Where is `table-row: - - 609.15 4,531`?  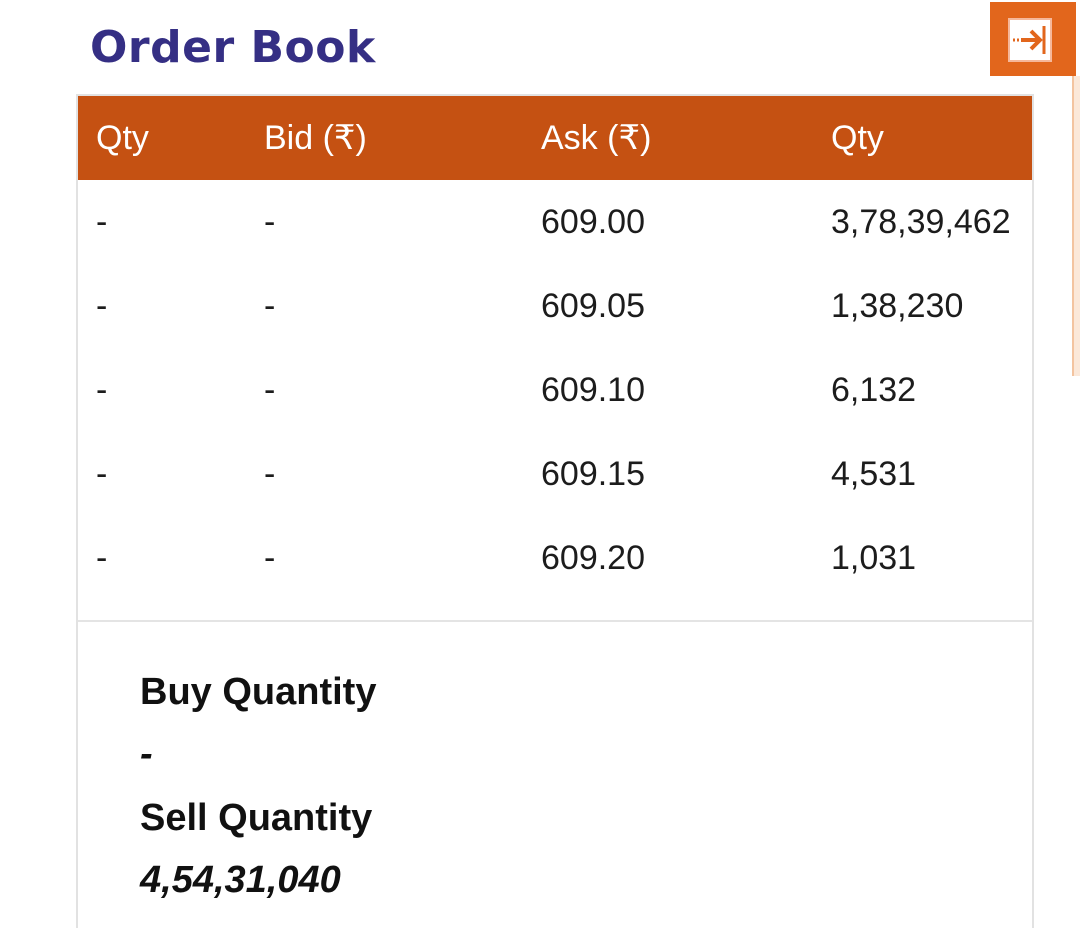
table-row: - - 609.15 4,531 is located at coordinates (555, 474).